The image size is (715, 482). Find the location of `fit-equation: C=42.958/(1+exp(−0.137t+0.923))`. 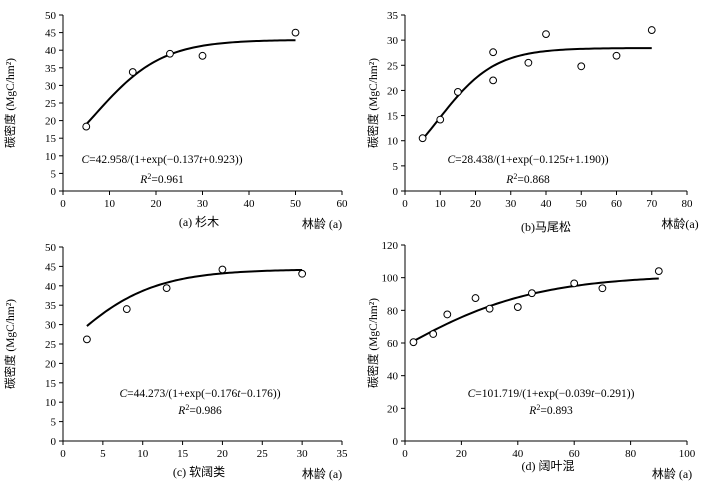

fit-equation: C=42.958/(1+exp(−0.137t+0.923)) is located at coordinates (161, 160).